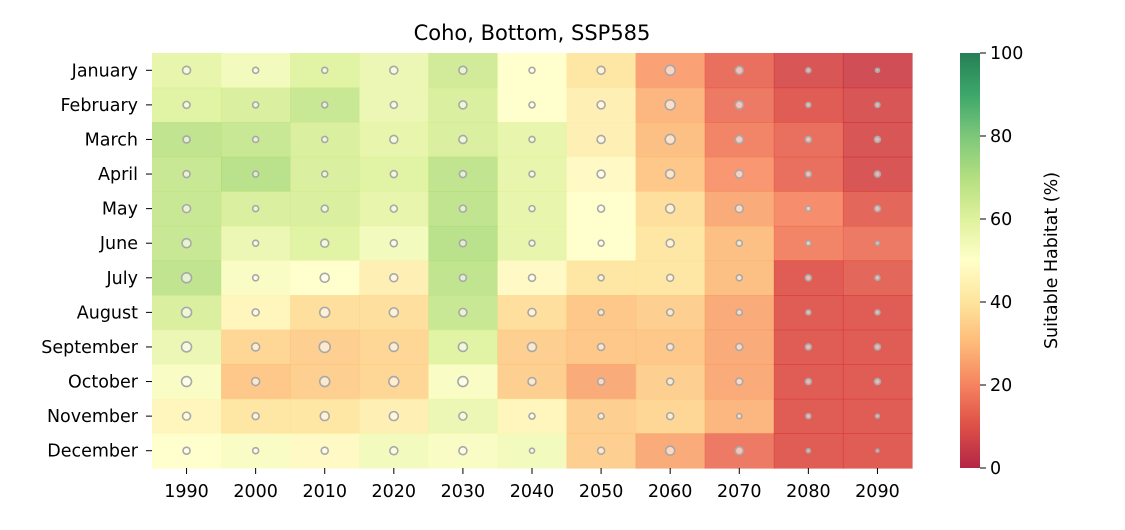  What do you see at coordinates (670, 492) in the screenshot?
I see `x-tick-label: 2060` at bounding box center [670, 492].